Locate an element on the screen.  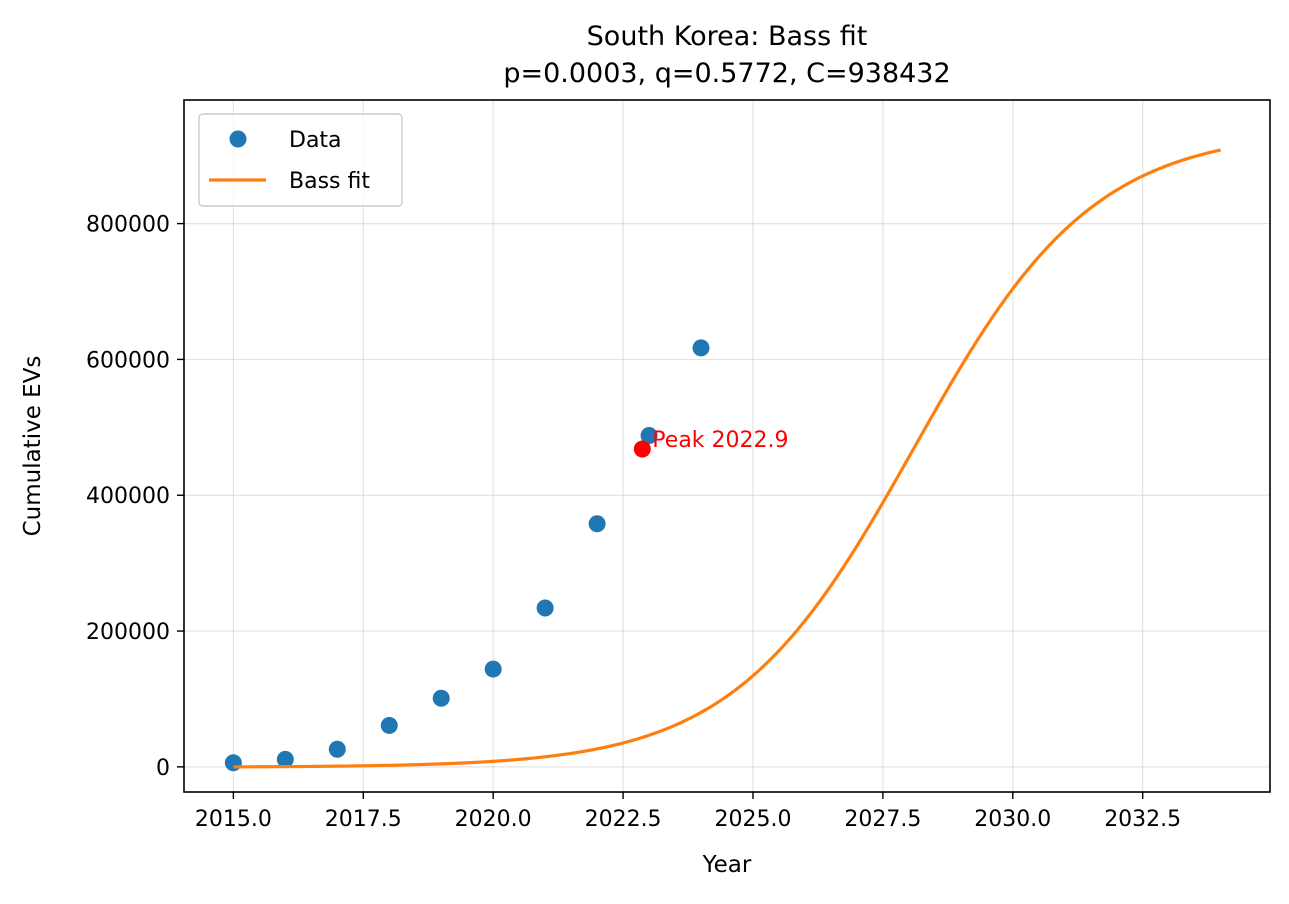
x-tick-label: 2027.5 is located at coordinates (882, 819).